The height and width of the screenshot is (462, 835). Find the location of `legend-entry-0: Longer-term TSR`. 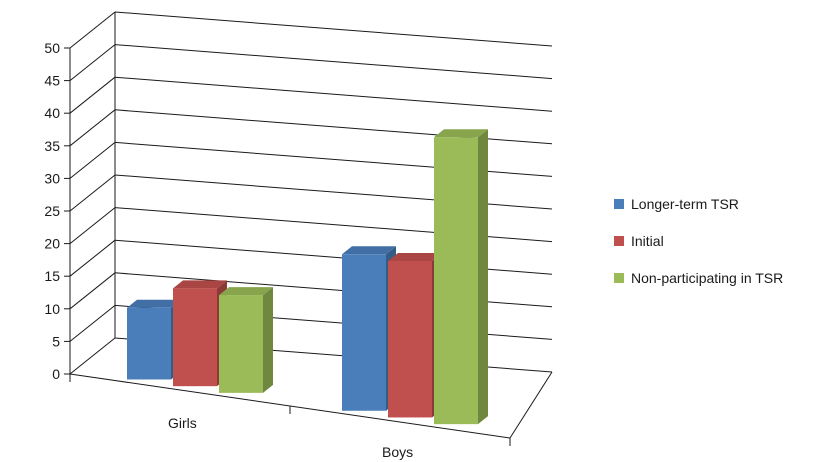

legend-entry-0: Longer-term TSR is located at coordinates (676, 204).